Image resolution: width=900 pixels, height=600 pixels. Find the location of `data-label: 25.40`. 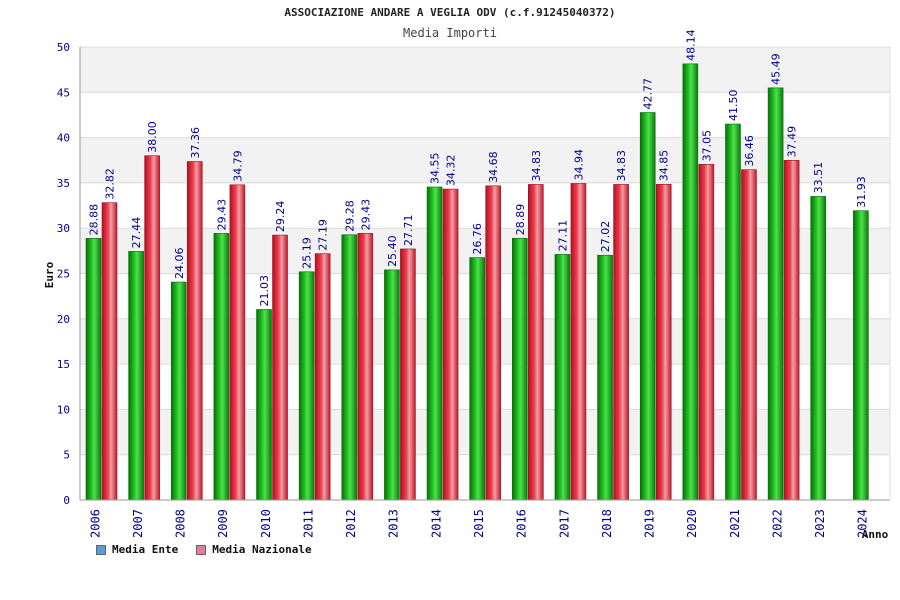

data-label: 25.40 is located at coordinates (392, 251).